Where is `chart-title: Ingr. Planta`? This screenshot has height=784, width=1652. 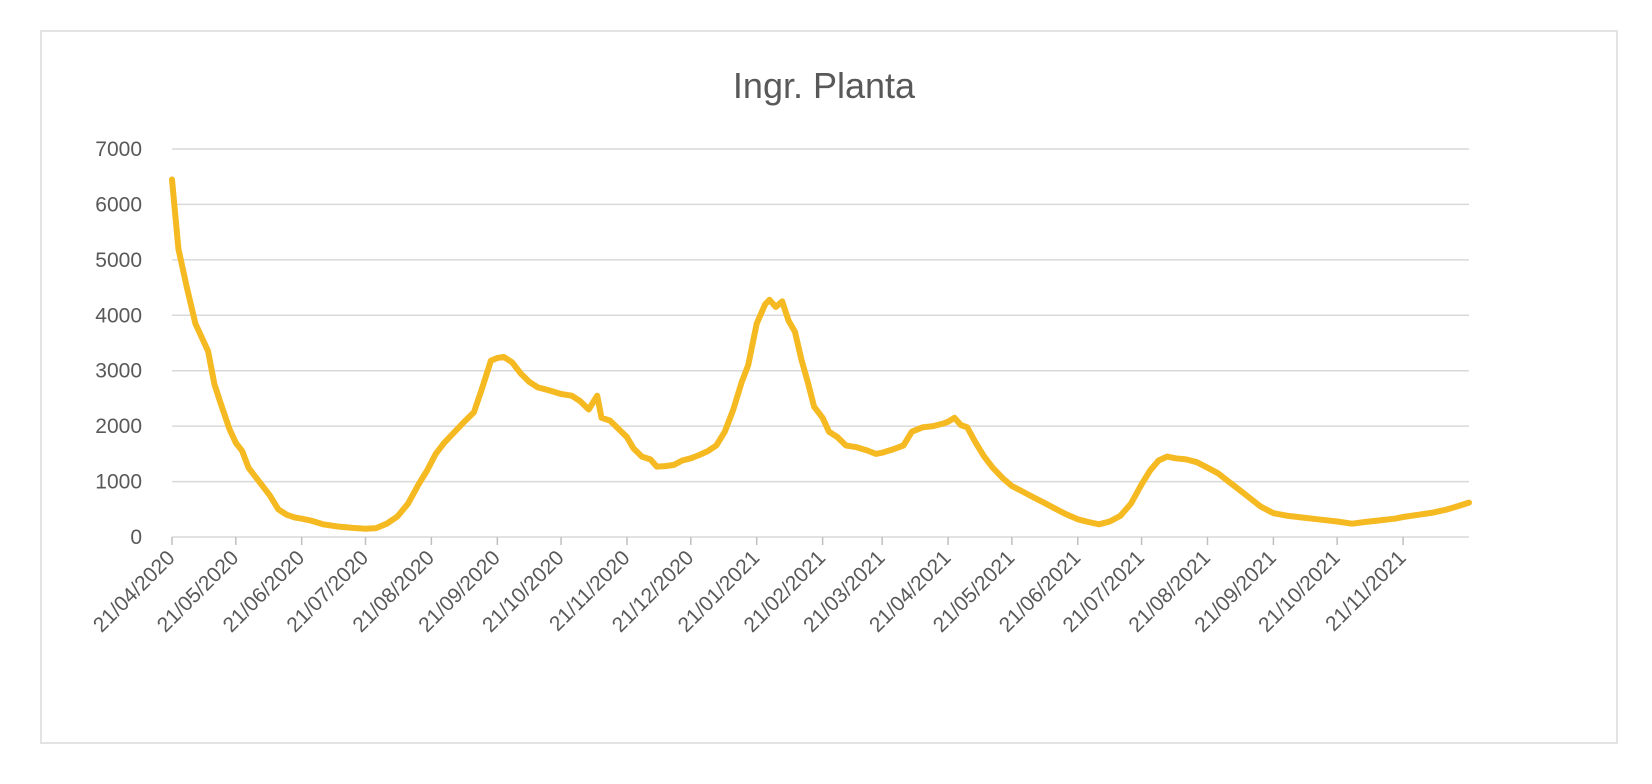
chart-title: Ingr. Planta is located at coordinates (824, 85).